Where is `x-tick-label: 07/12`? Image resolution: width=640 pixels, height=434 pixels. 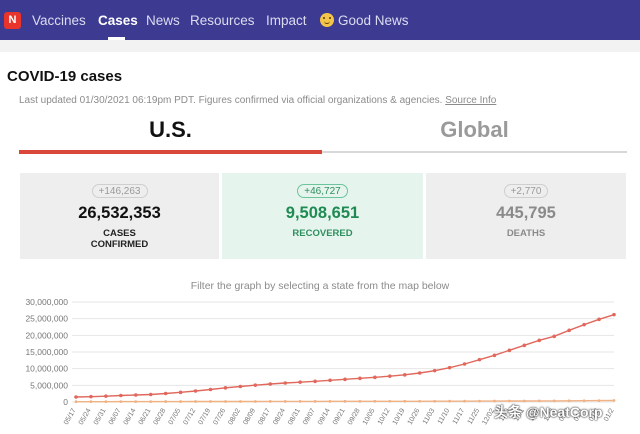 x-tick-label: 07/12 is located at coordinates (189, 416).